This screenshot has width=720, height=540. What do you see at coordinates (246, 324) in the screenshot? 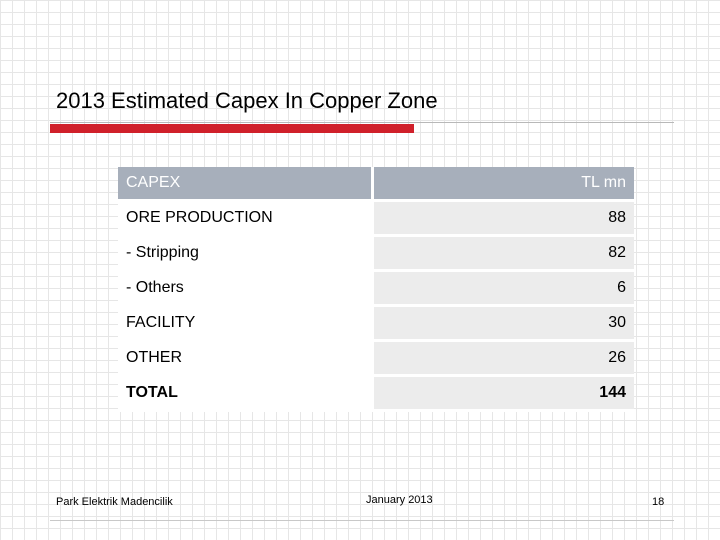
I see `row-label: FACILITY` at bounding box center [246, 324].